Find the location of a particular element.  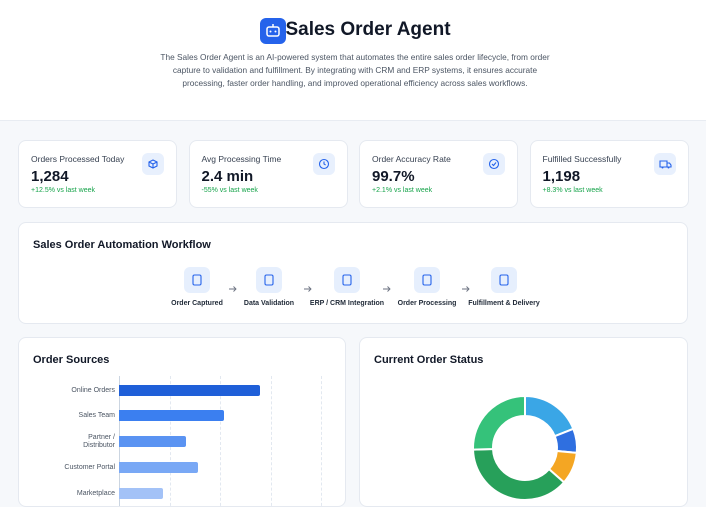

bar-label: Customer Portal is located at coordinates (89, 467).